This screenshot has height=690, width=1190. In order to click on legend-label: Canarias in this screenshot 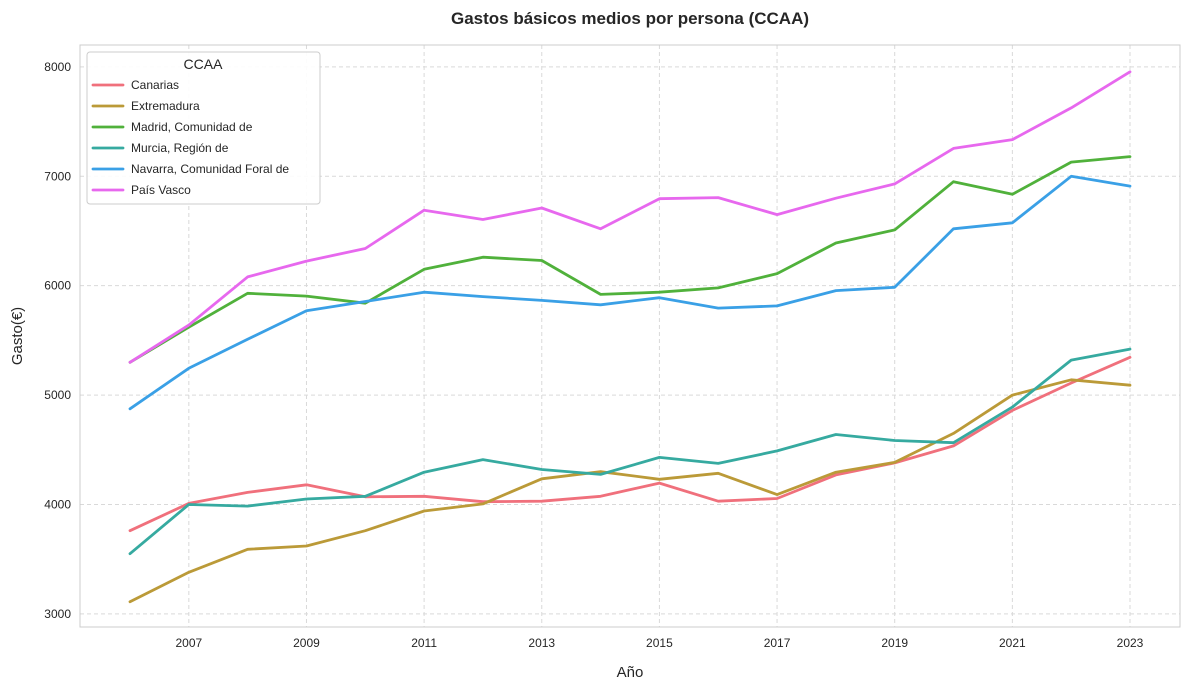, I will do `click(155, 85)`.